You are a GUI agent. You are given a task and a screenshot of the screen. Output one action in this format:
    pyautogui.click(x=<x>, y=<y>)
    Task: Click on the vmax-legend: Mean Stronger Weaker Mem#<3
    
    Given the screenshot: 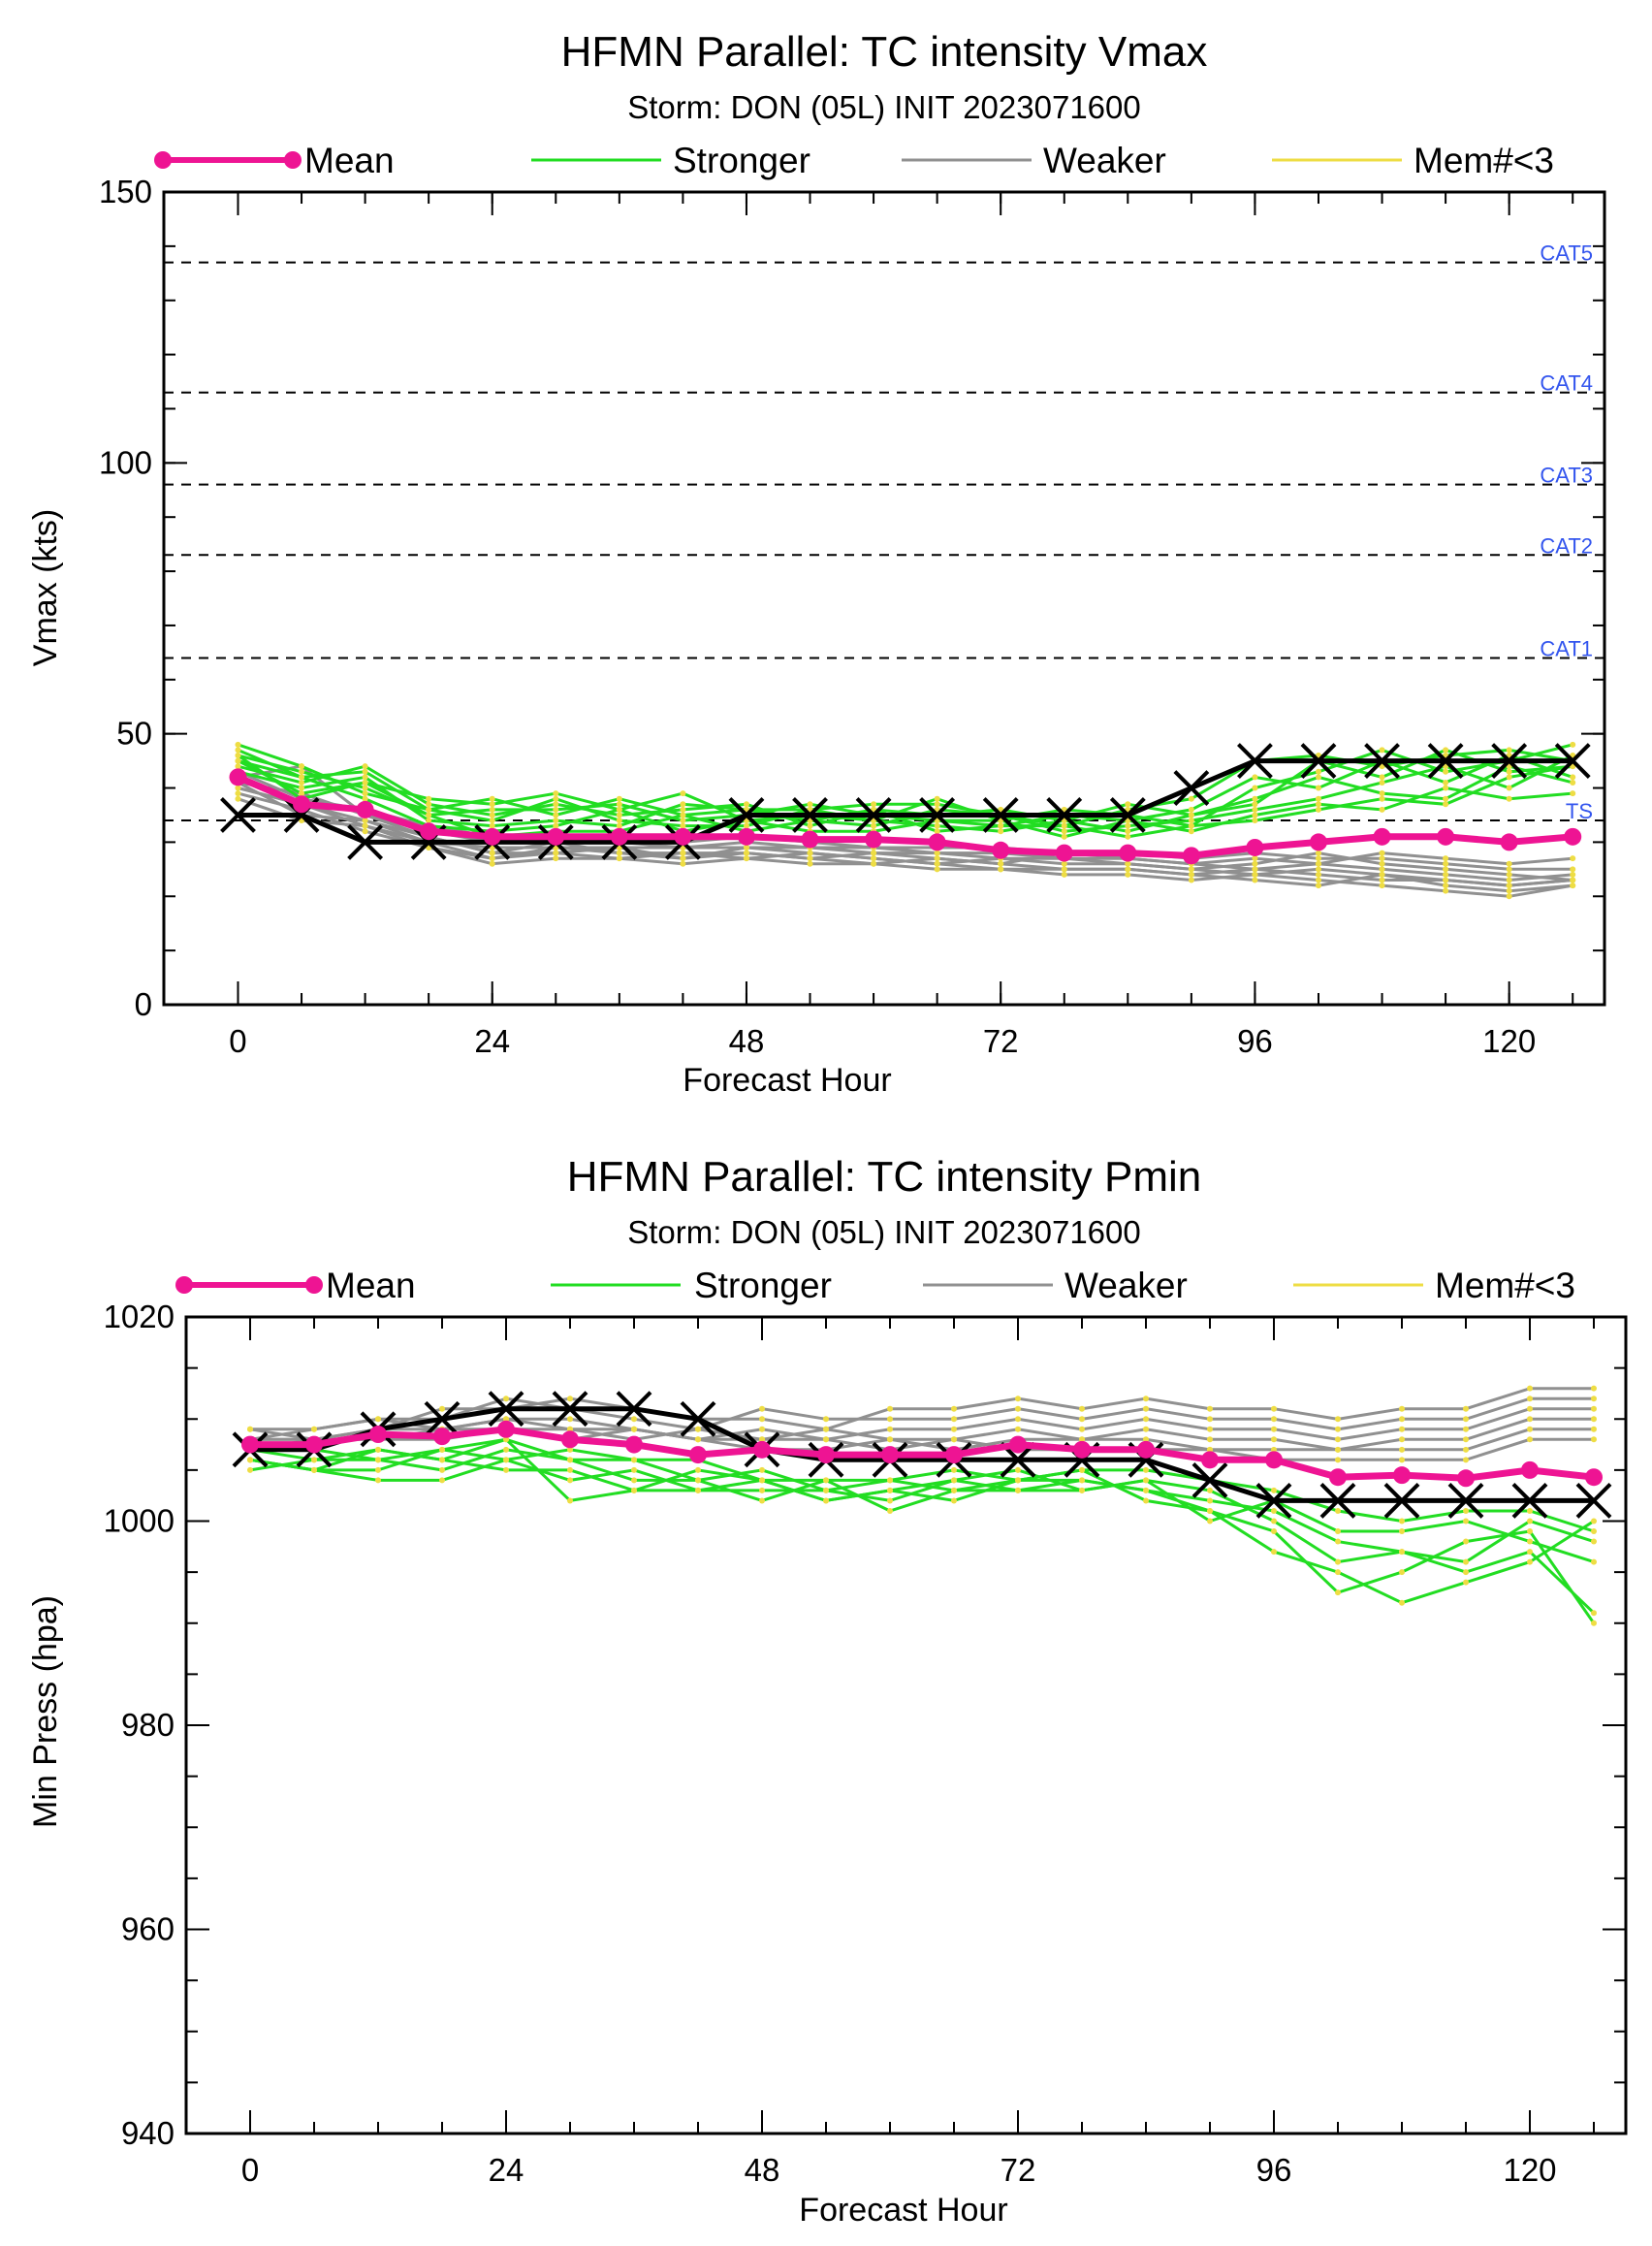 What is the action you would take?
    pyautogui.click(x=854, y=160)
    